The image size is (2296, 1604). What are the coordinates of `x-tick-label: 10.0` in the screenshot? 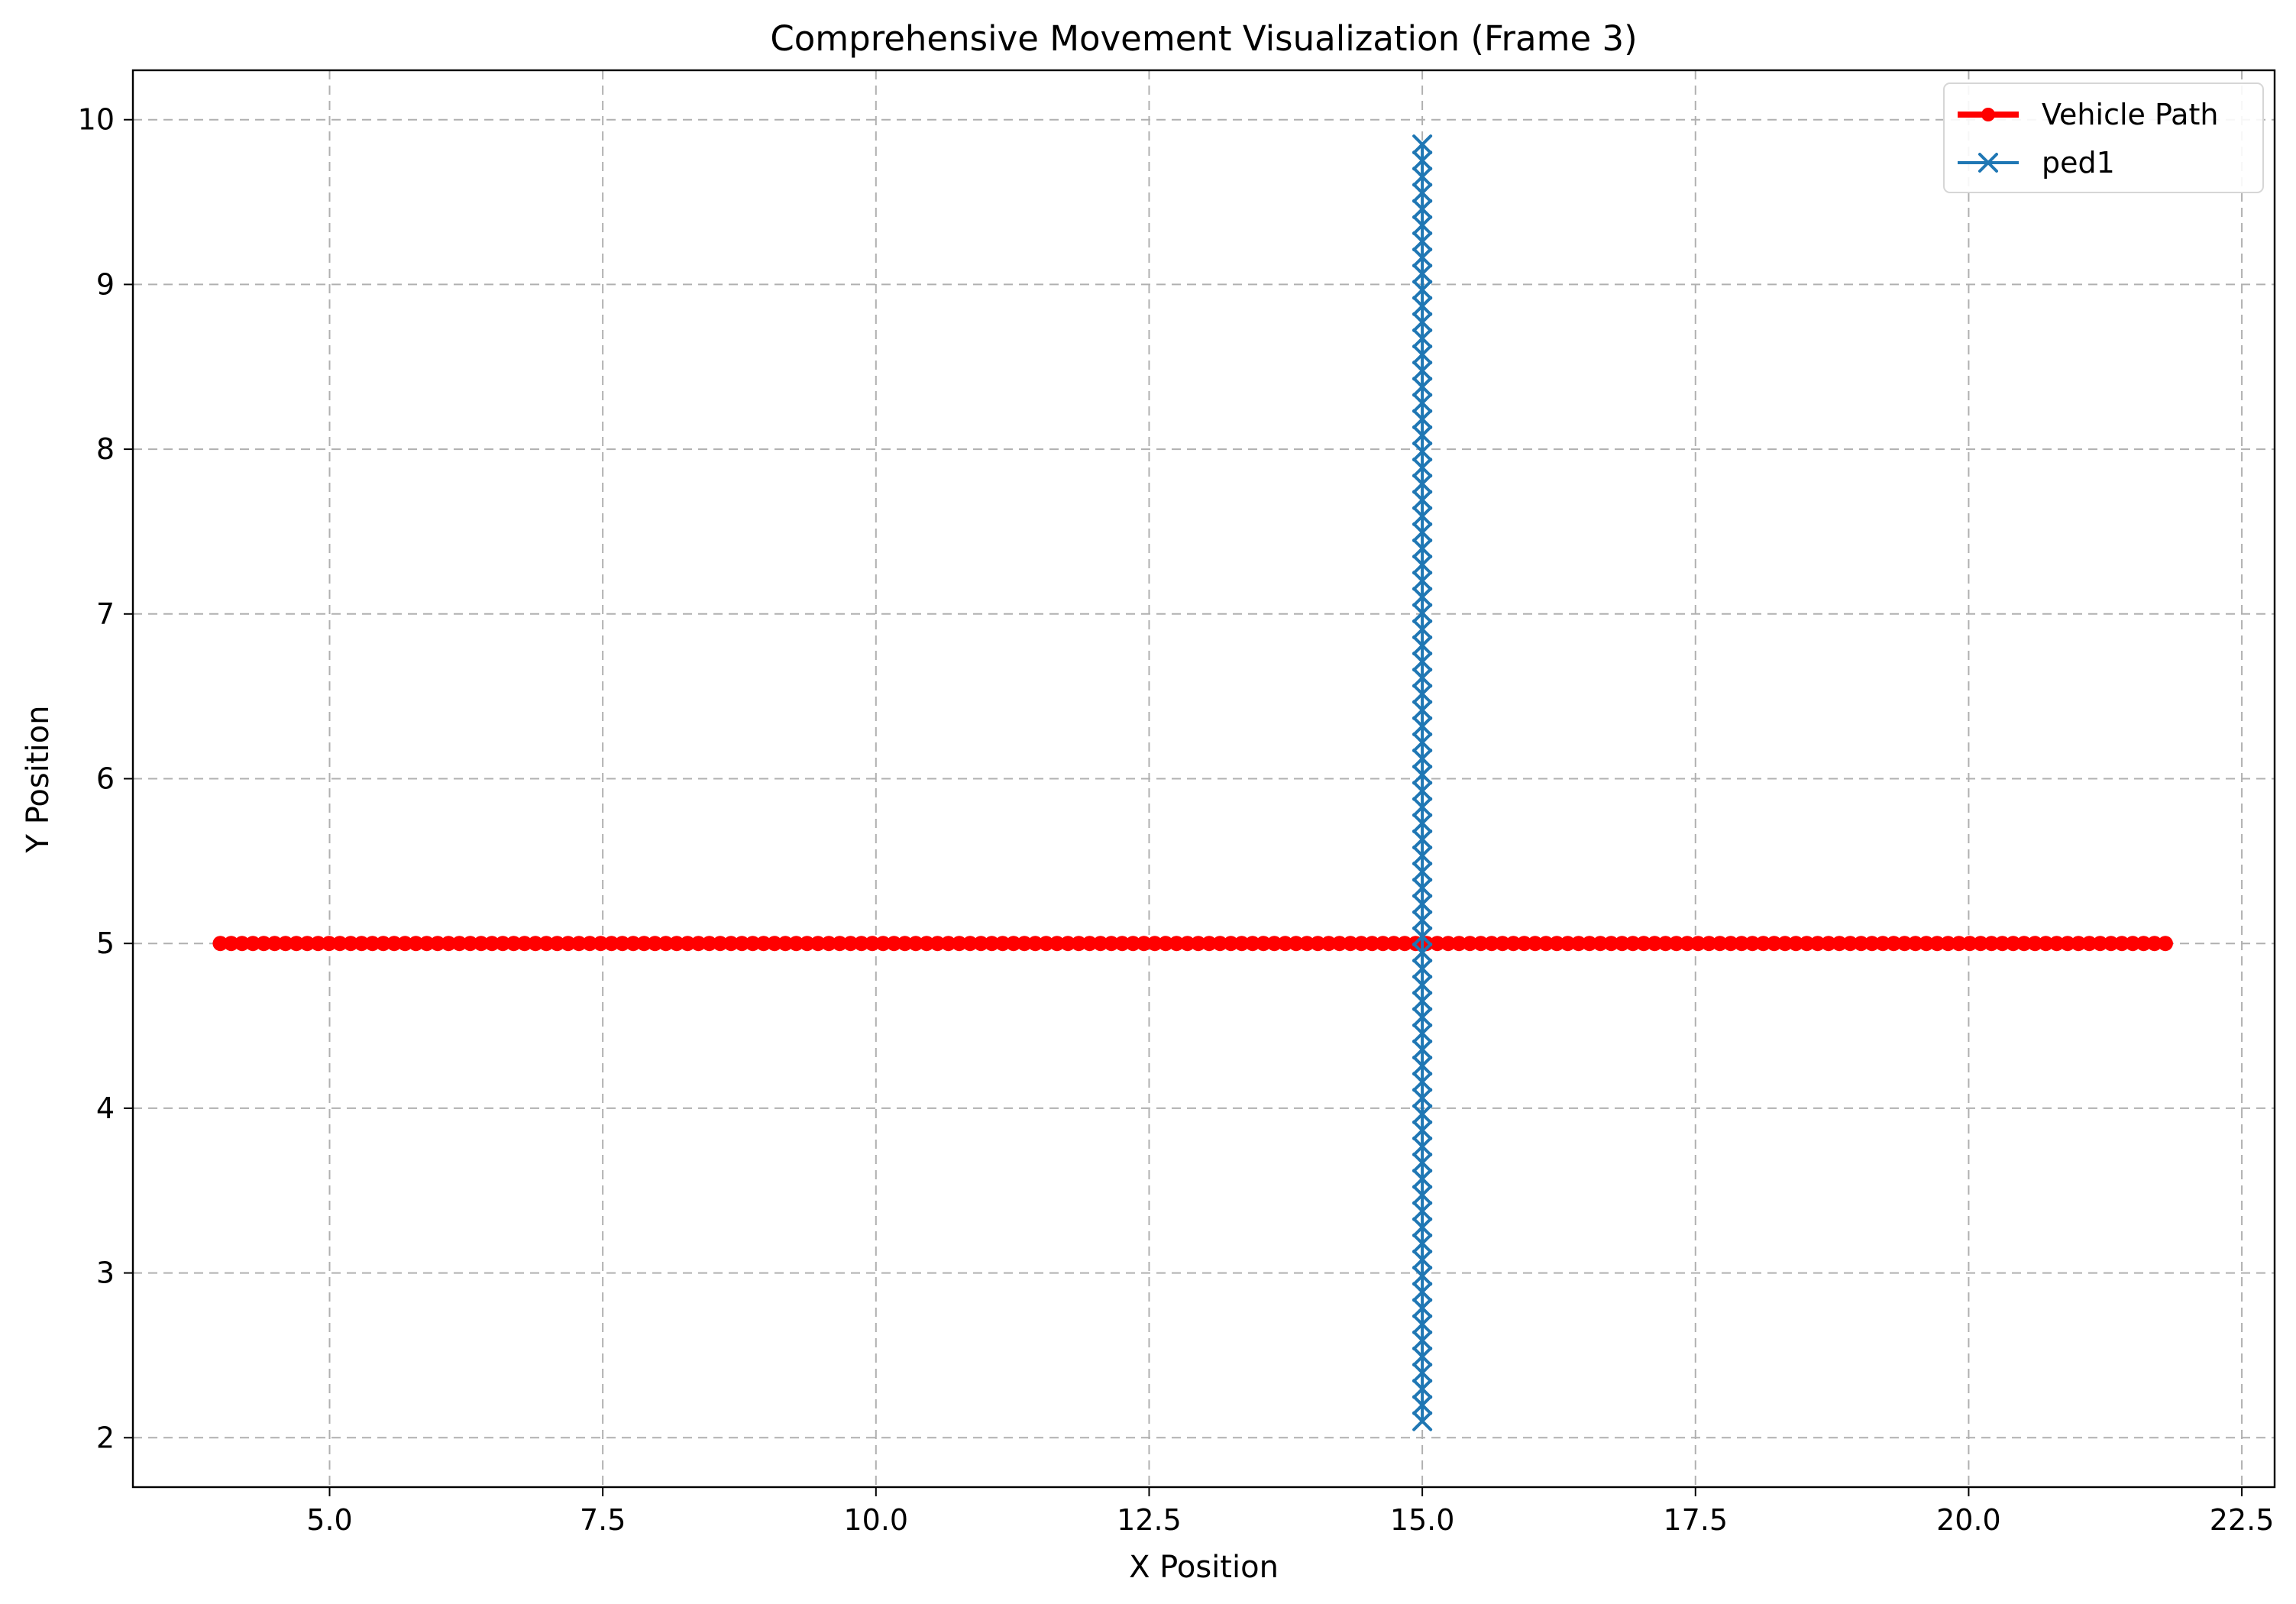 It's located at (876, 1520).